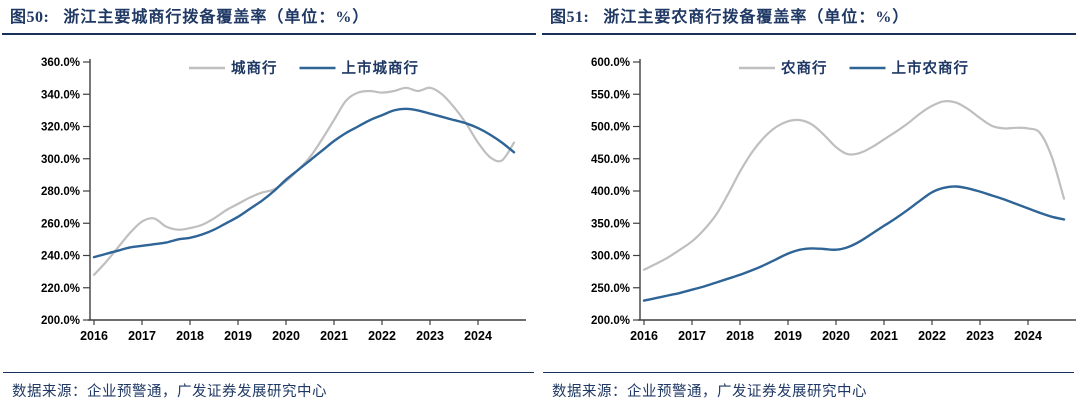 The width and height of the screenshot is (1080, 412). Describe the element at coordinates (808, 372) in the screenshot. I see `figure-51-source-divider` at that location.